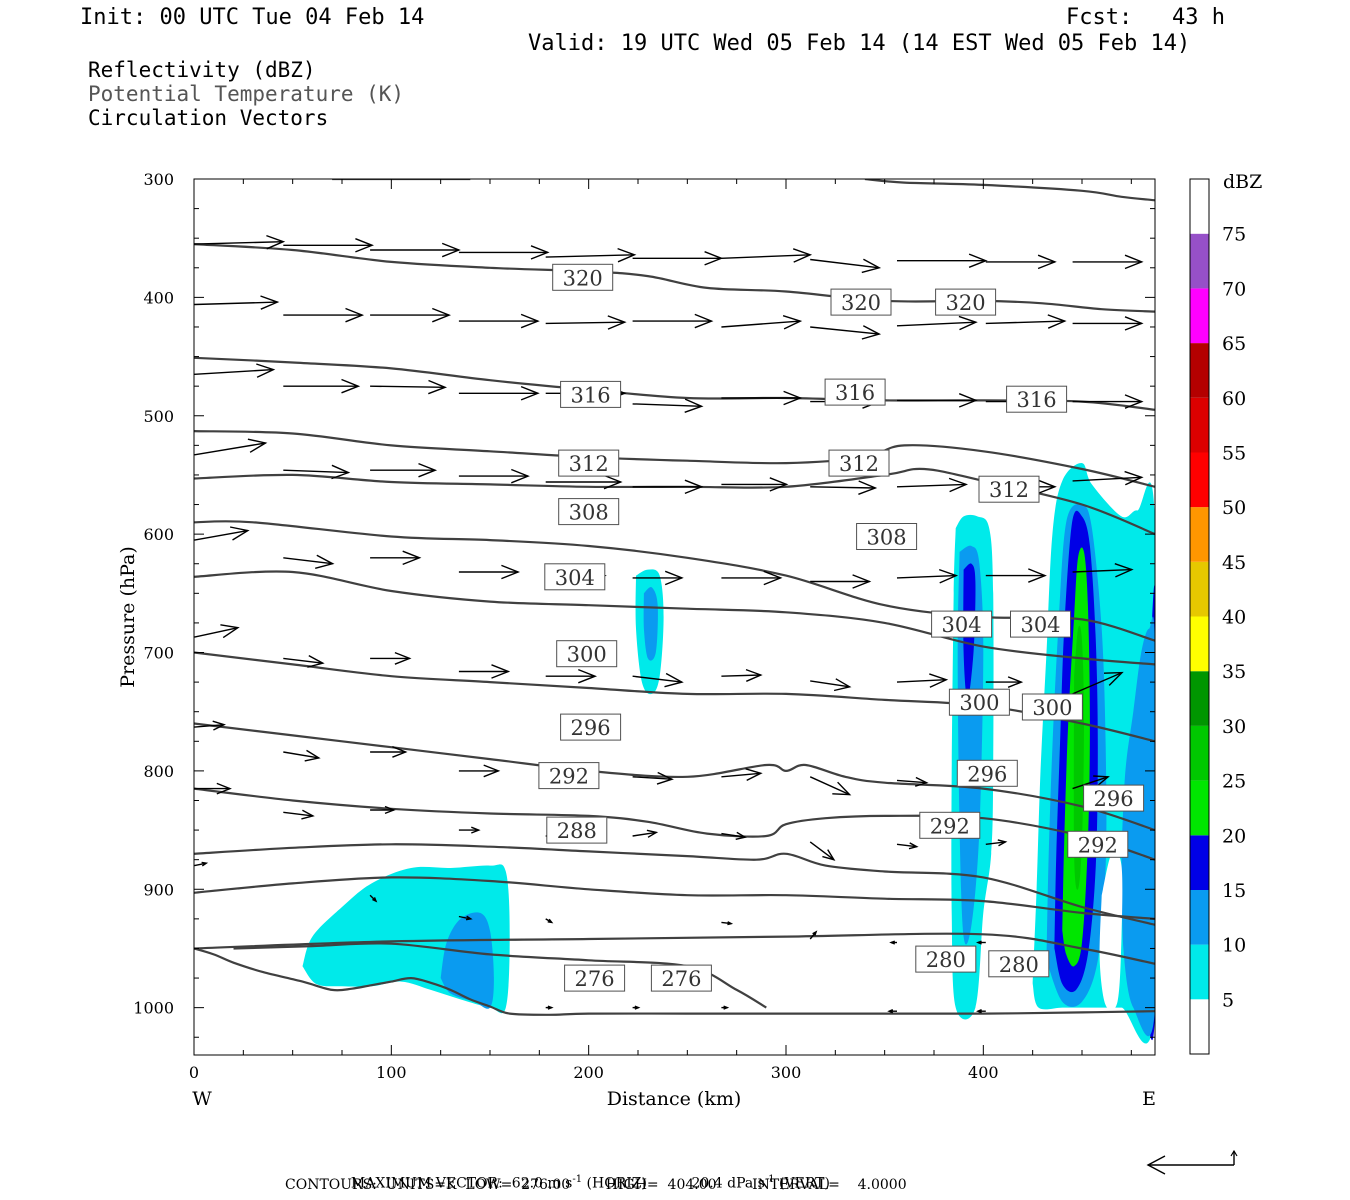 Image resolution: width=1350 pixels, height=1200 pixels. I want to click on horiz-max-value: 62.0 m s, so click(542, 1183).